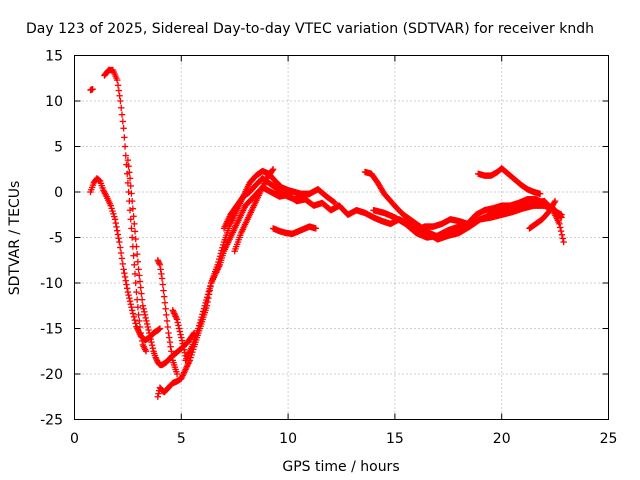 The height and width of the screenshot is (480, 640). What do you see at coordinates (51, 330) in the screenshot?
I see `y-tick-label: -15` at bounding box center [51, 330].